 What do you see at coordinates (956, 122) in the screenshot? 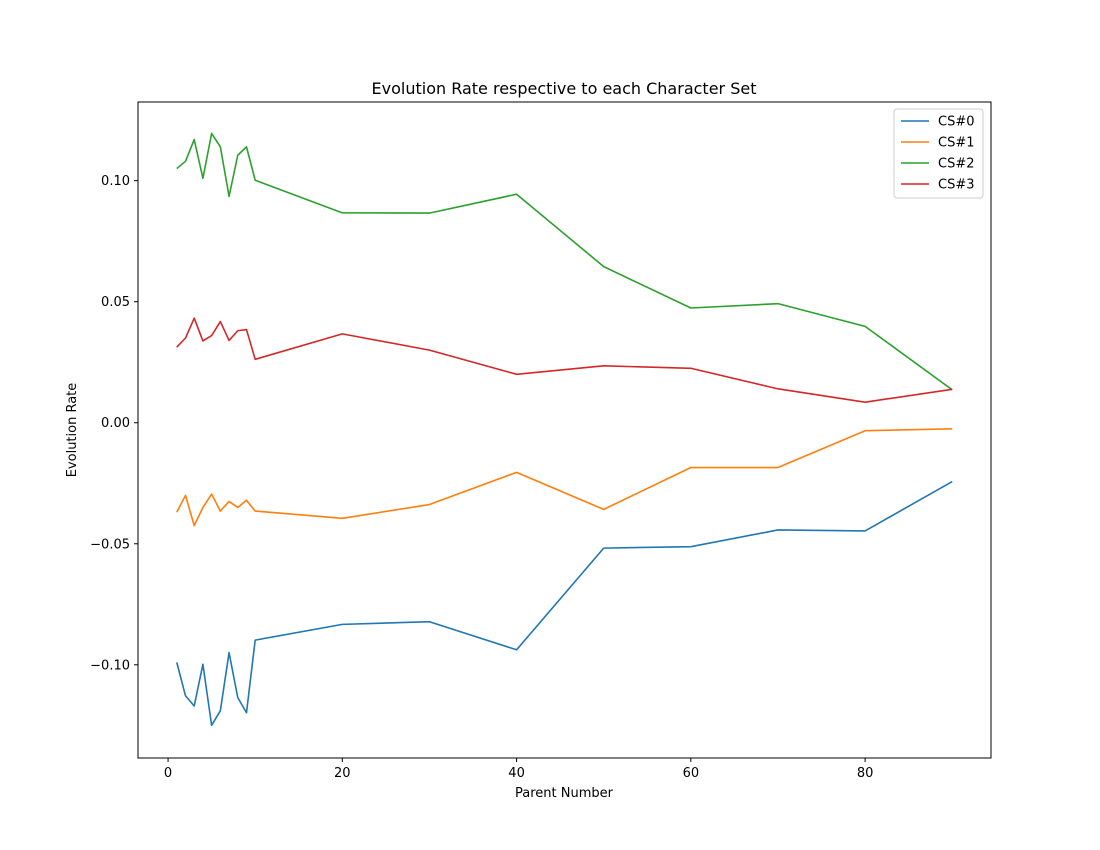
I see `legend-label: CS#0` at bounding box center [956, 122].